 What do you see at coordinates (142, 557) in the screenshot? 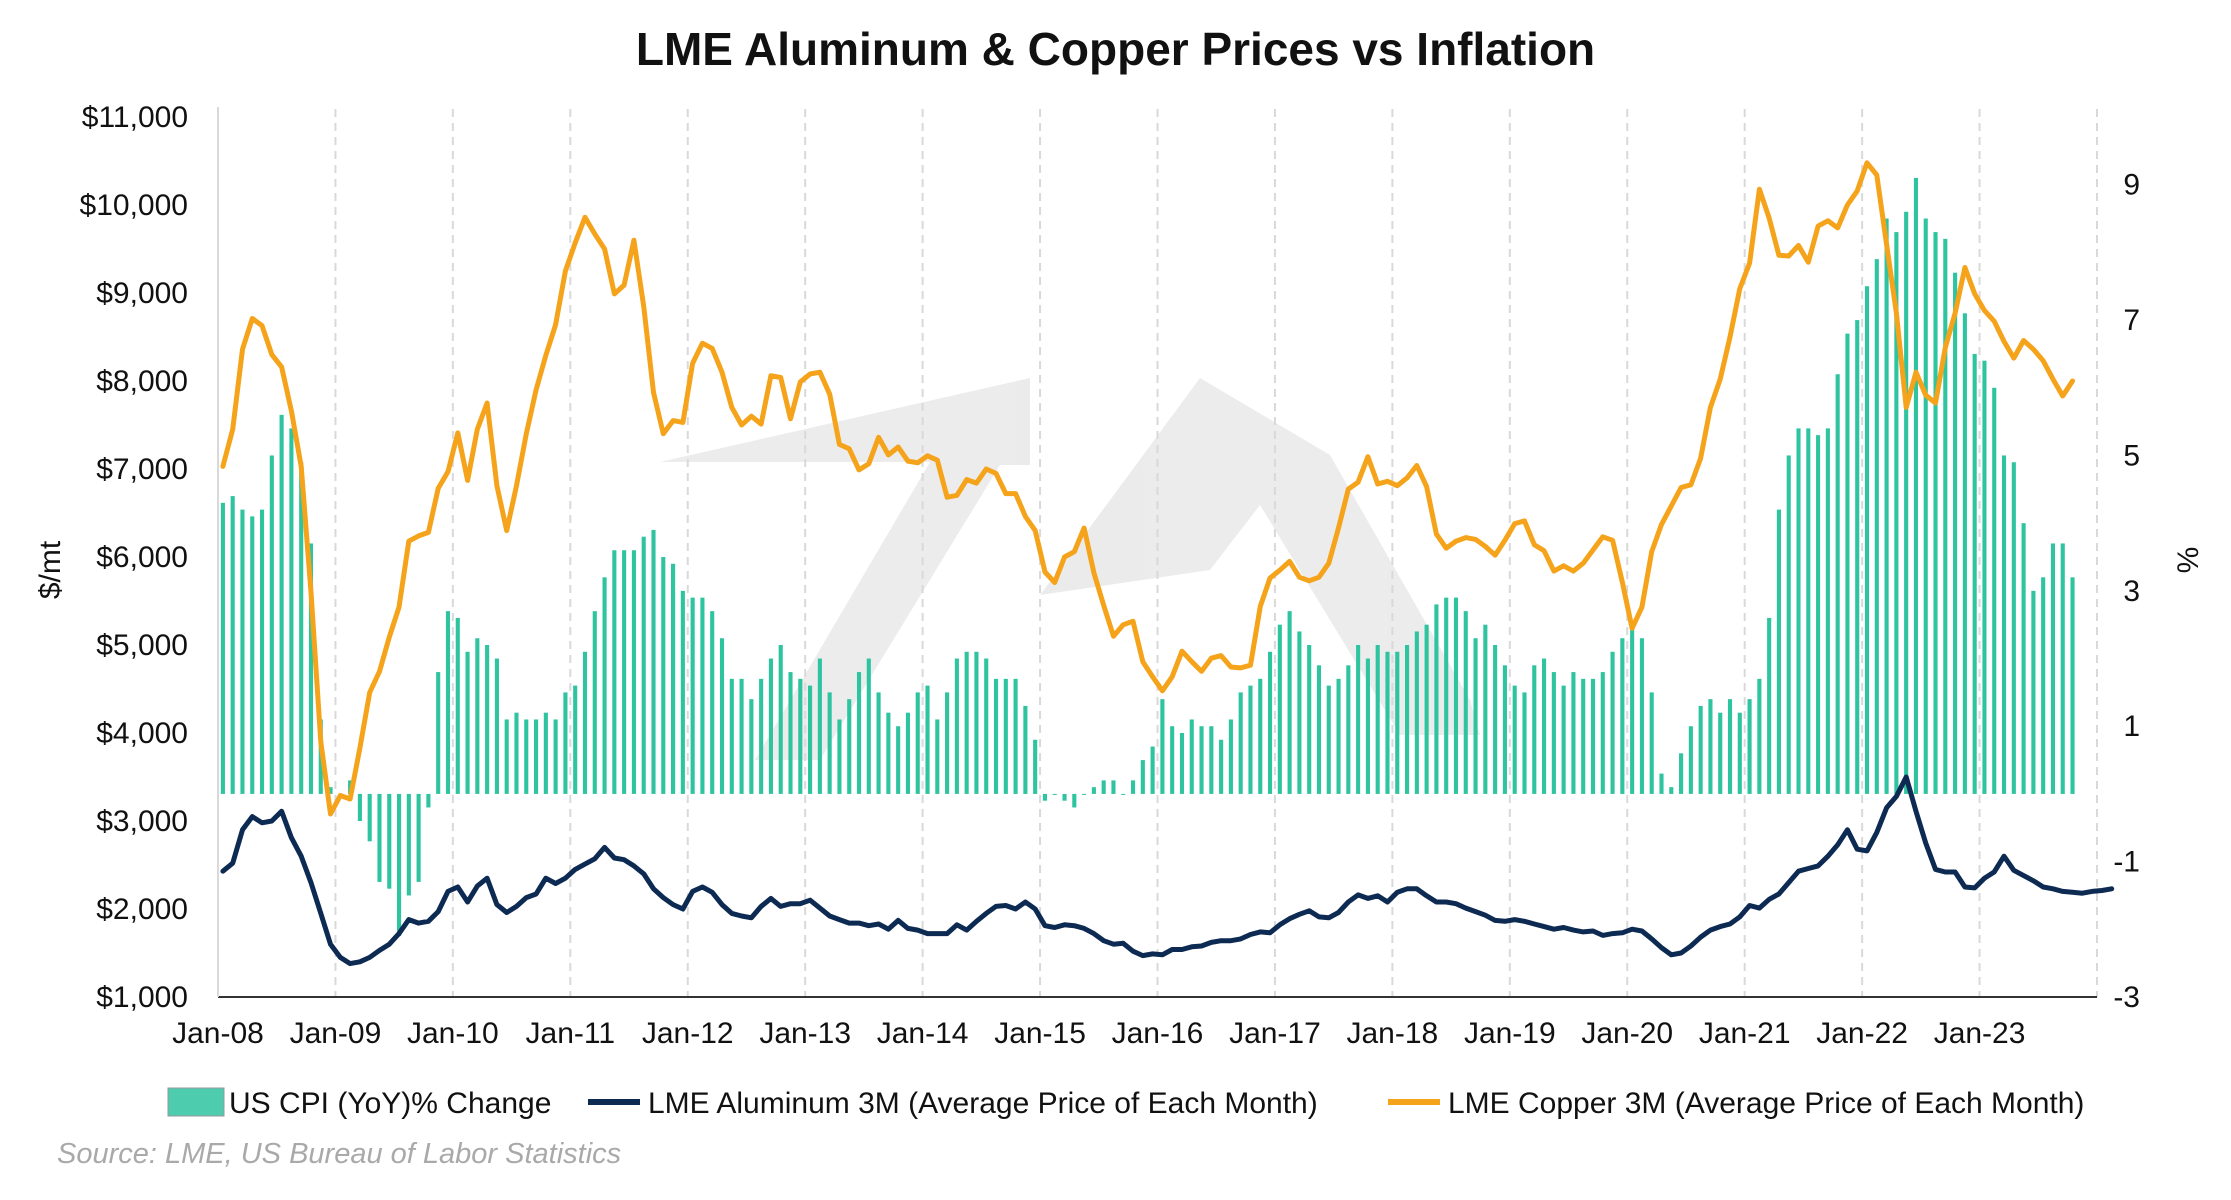
I see `y-left-tick-label: $6,000` at bounding box center [142, 557].